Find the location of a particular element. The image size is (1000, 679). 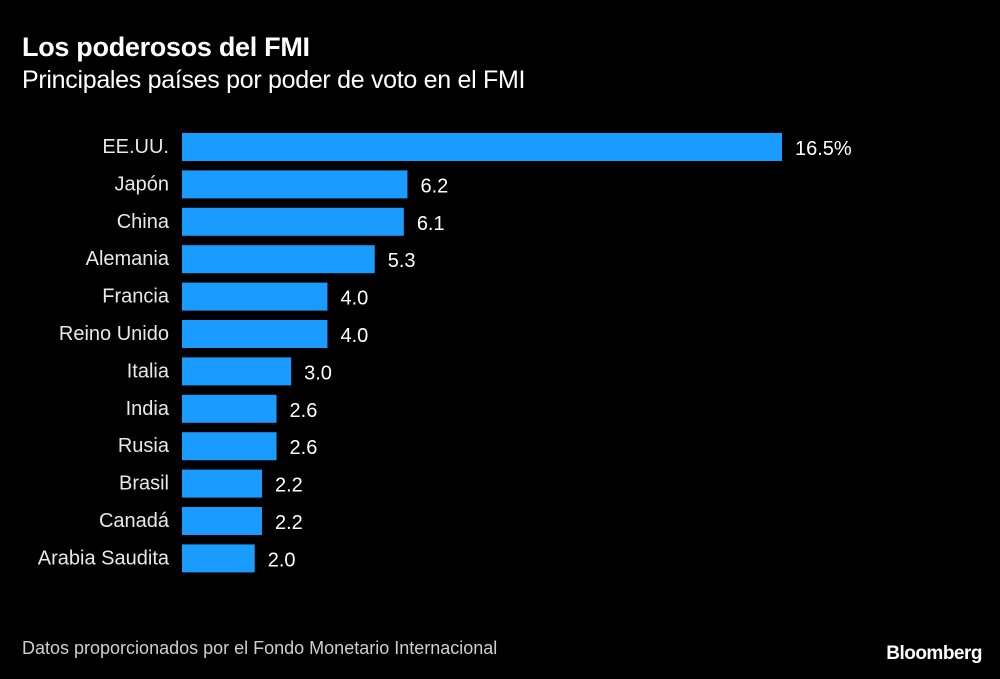

value-label: 6.2 is located at coordinates (434, 186).